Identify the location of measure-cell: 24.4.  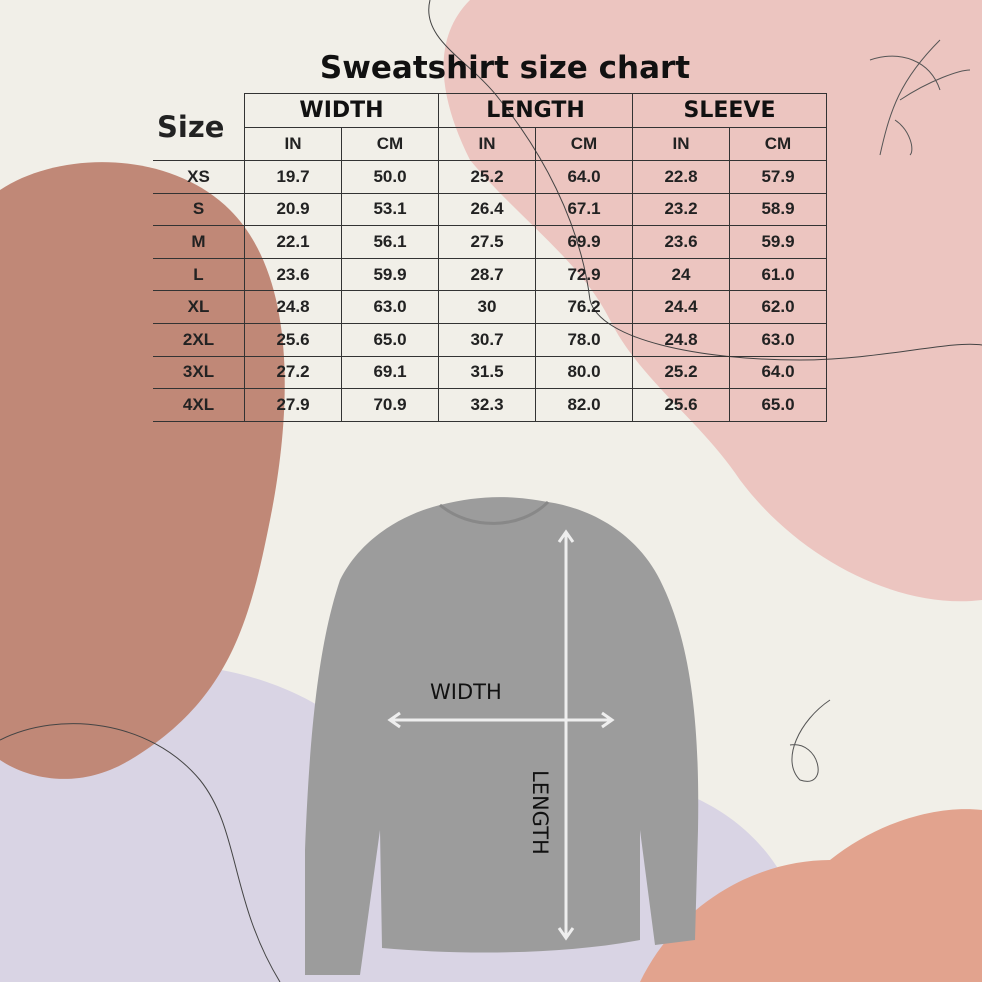
(681, 307).